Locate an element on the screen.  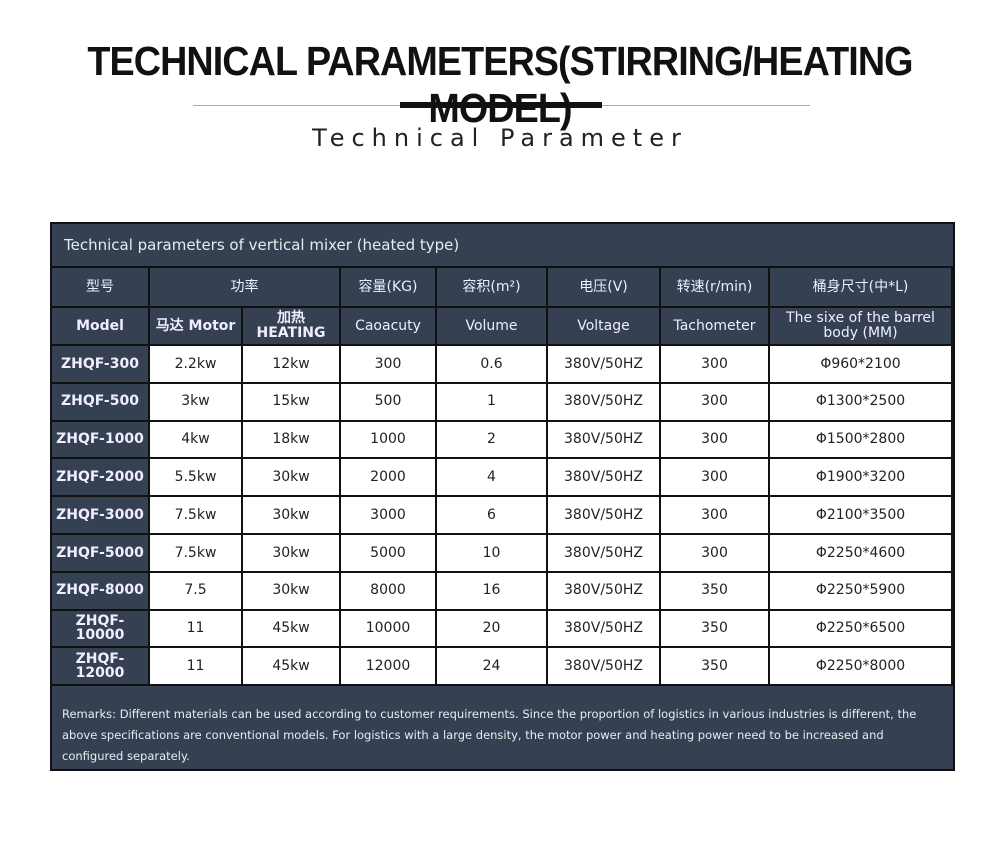
header-cell: 型号 is located at coordinates (100, 287).